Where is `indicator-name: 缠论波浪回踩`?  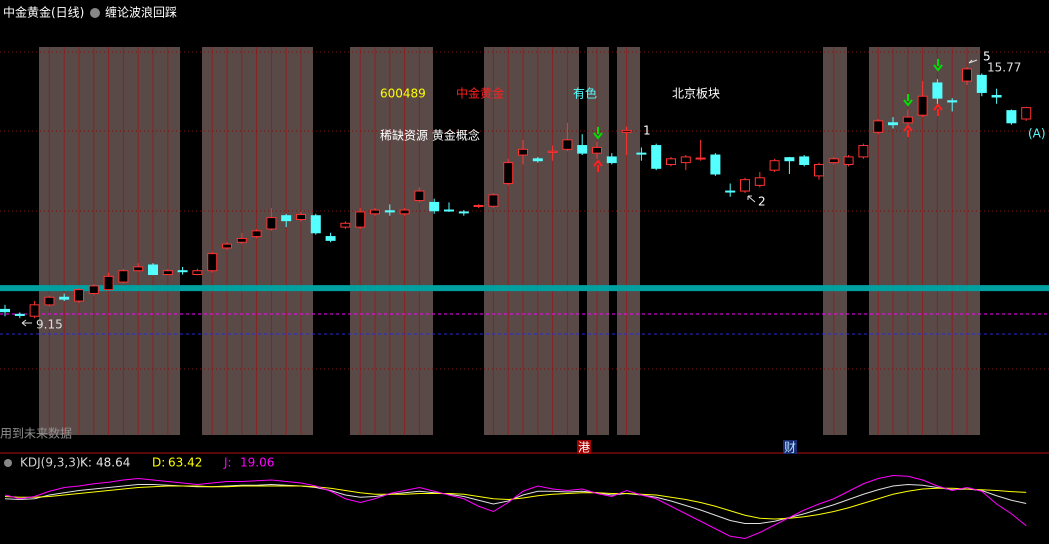
indicator-name: 缠论波浪回踩 is located at coordinates (141, 12).